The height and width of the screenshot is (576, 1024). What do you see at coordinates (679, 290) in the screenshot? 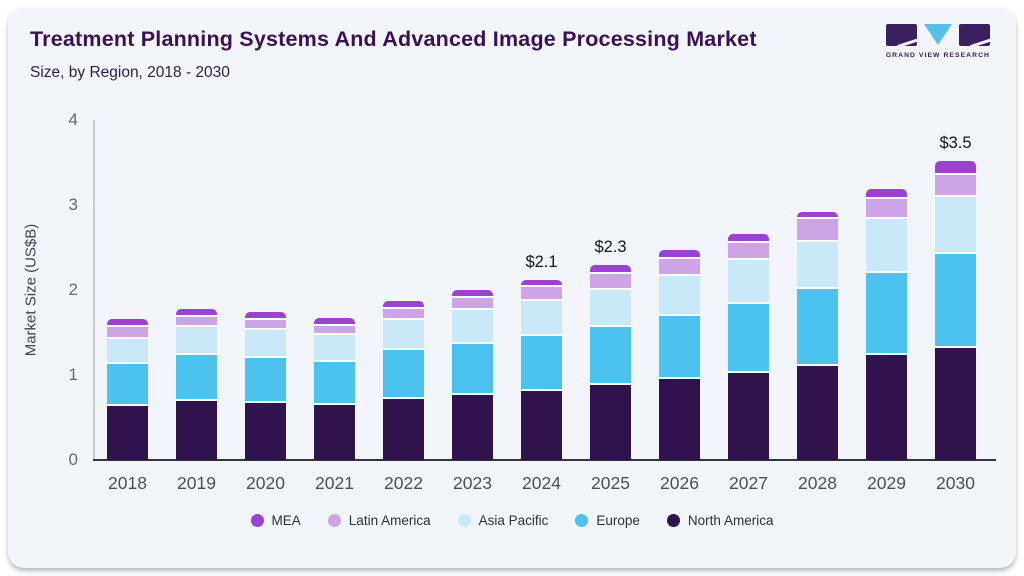
I see `bar-2026` at bounding box center [679, 290].